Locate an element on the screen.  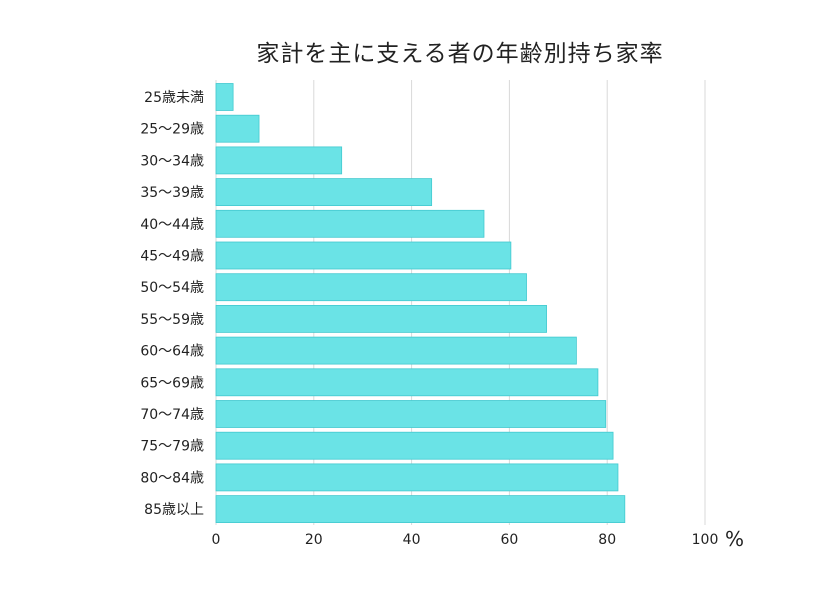
category-label: 30〜34歳 is located at coordinates (172, 161).